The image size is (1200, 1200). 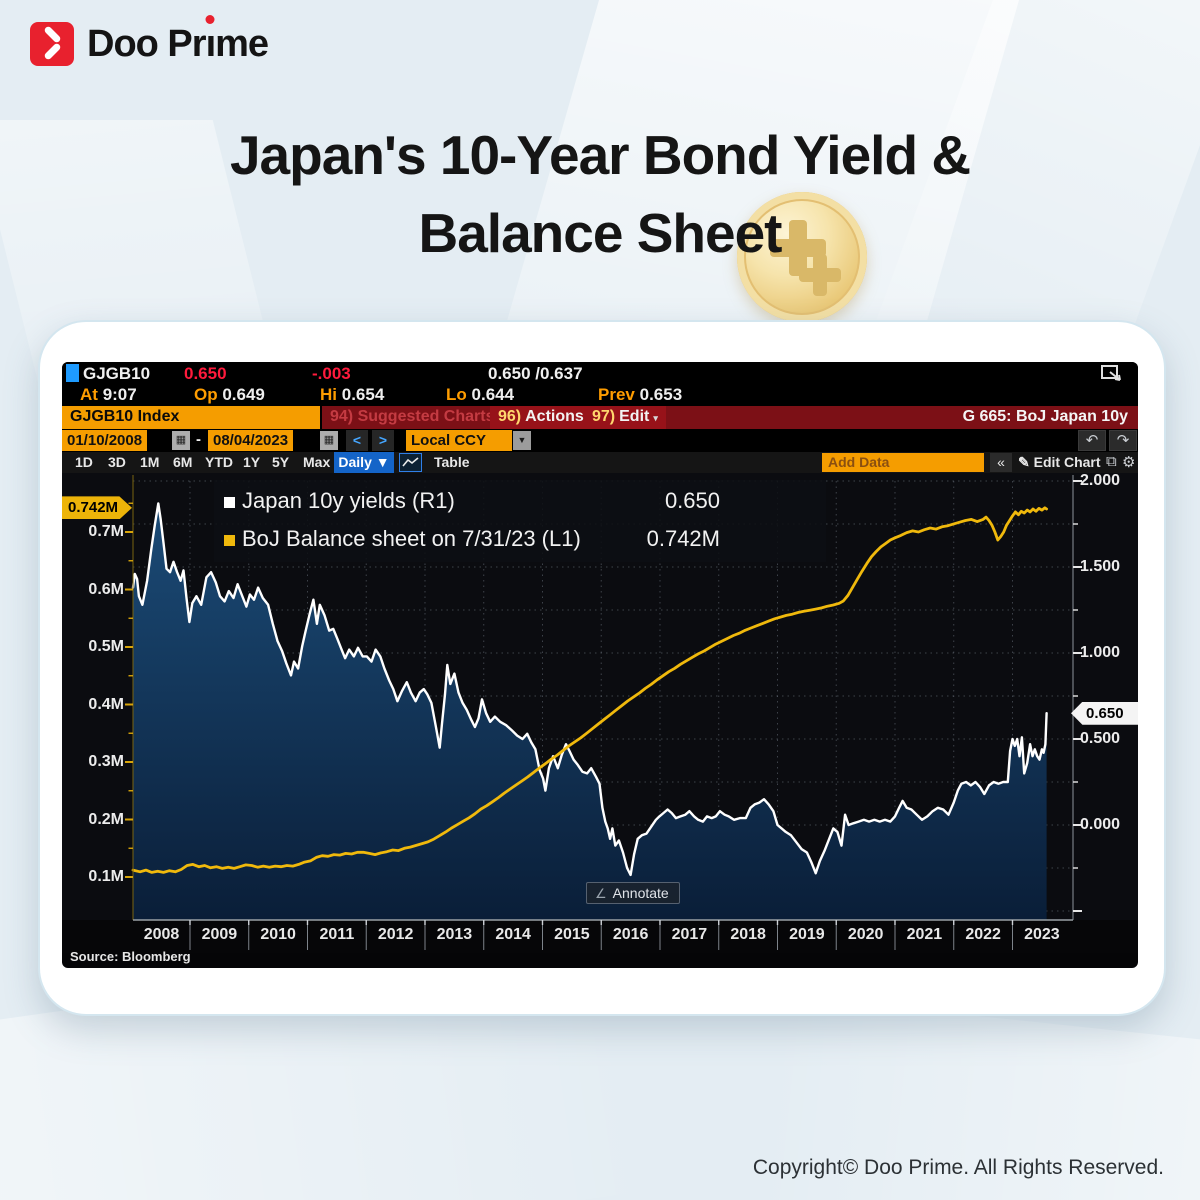 What do you see at coordinates (600, 155) in the screenshot?
I see `page-title-line1: Japan's 10-Year Bond Yield &` at bounding box center [600, 155].